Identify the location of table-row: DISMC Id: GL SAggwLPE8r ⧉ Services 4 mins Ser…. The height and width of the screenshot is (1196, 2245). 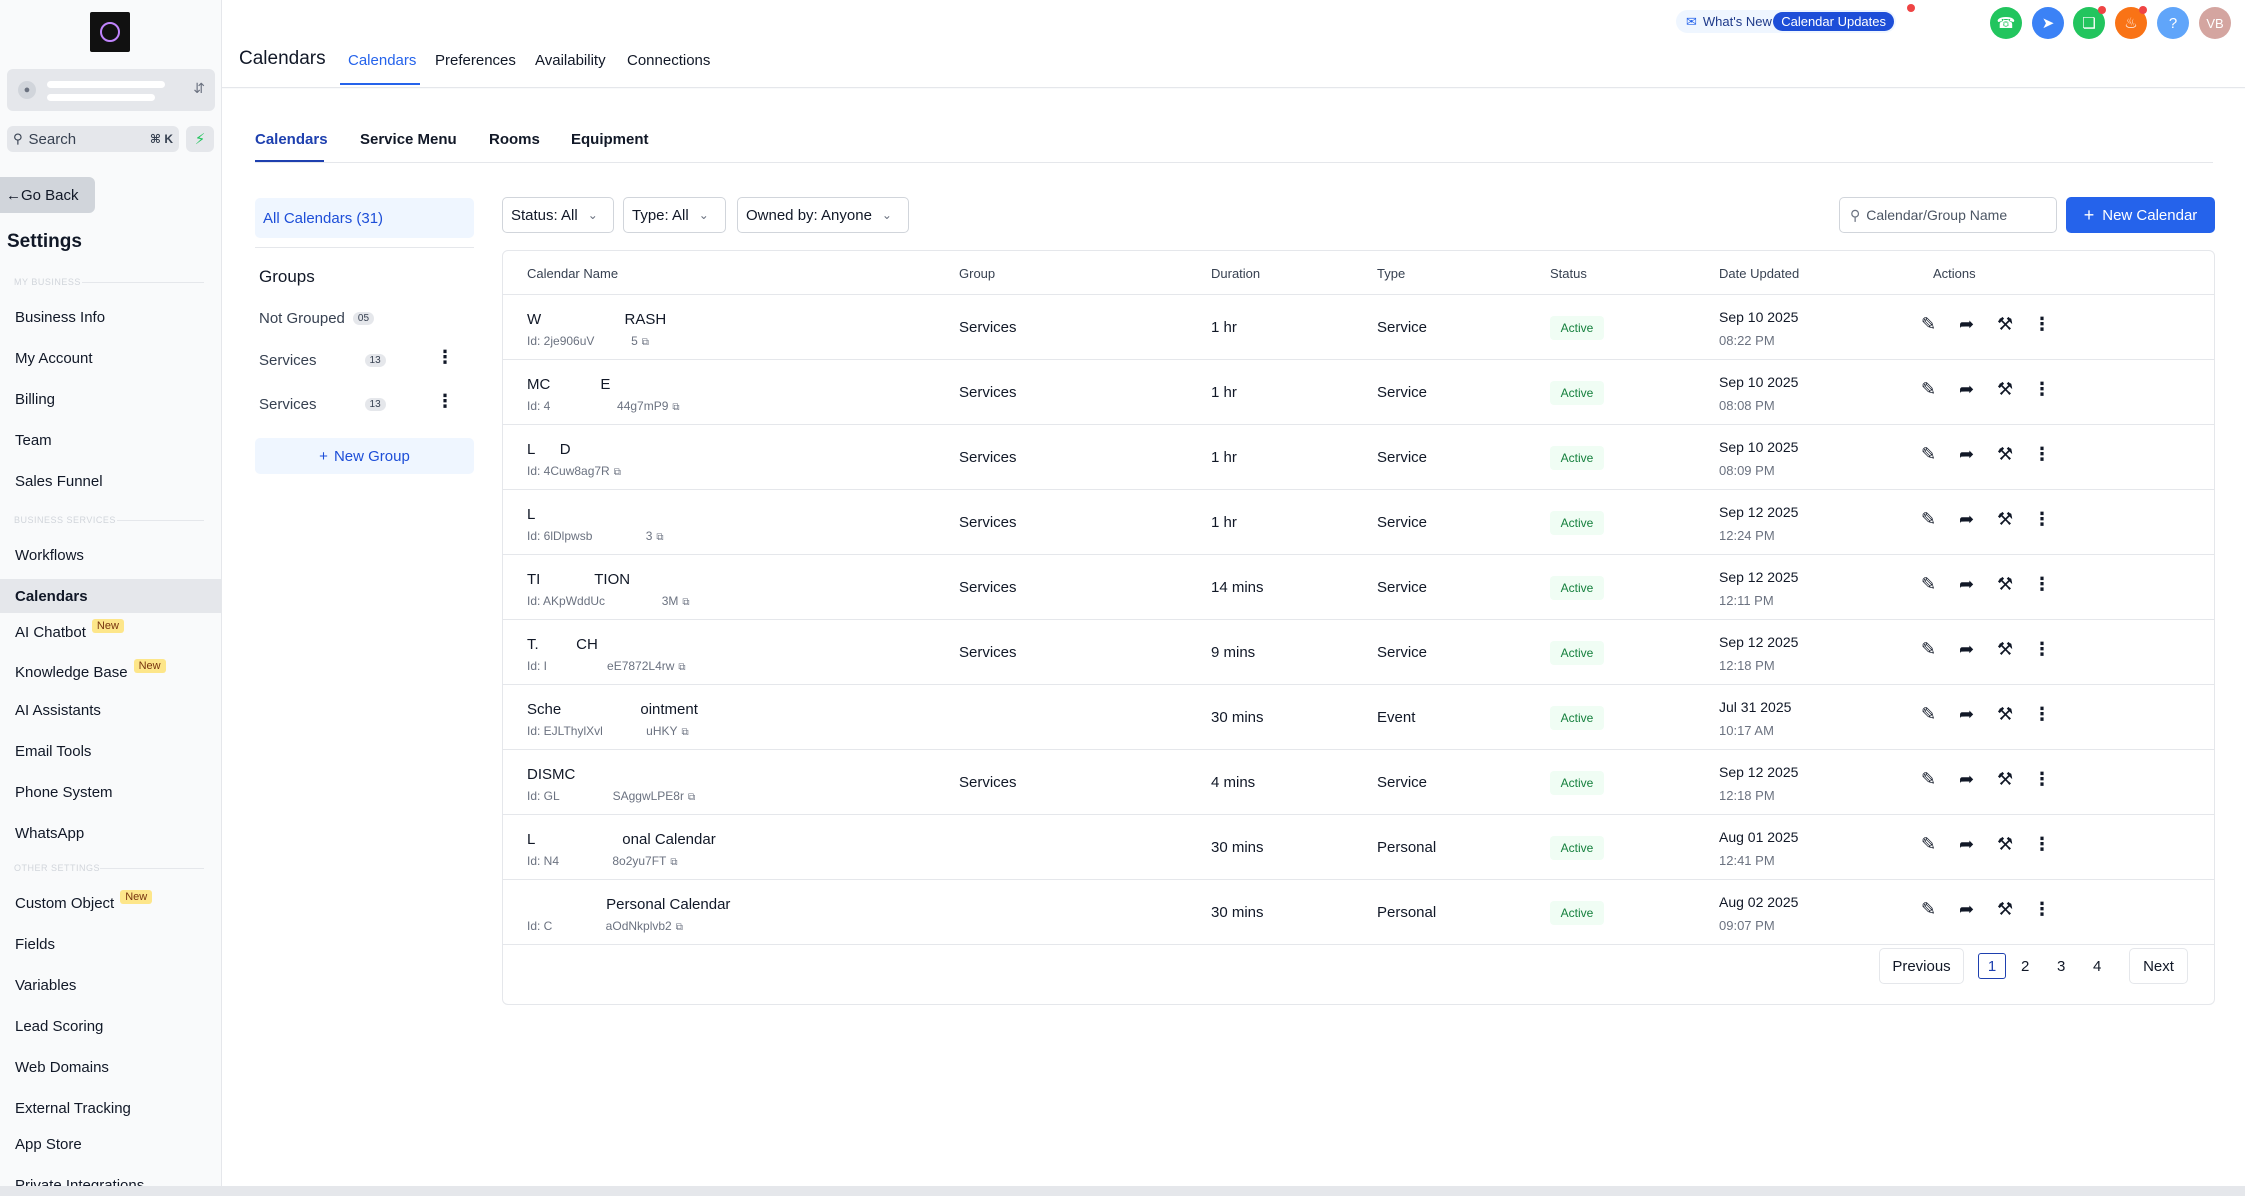
(1358, 782).